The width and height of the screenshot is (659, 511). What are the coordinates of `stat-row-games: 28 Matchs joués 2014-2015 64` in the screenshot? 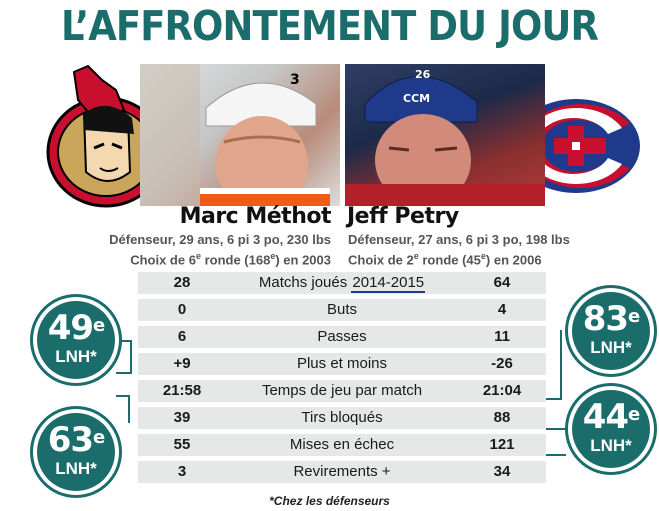 It's located at (342, 283).